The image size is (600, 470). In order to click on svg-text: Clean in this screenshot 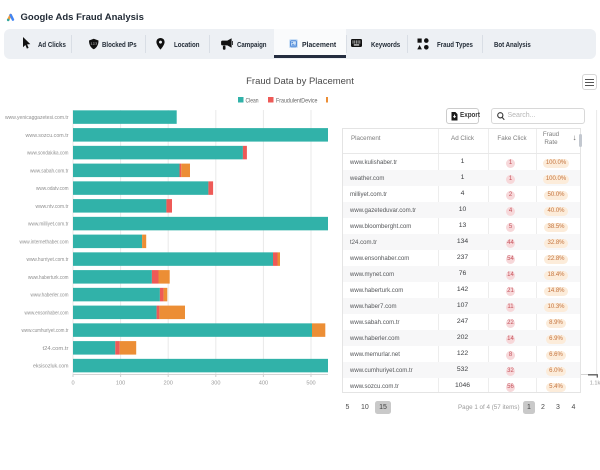, I will do `click(252, 100)`.